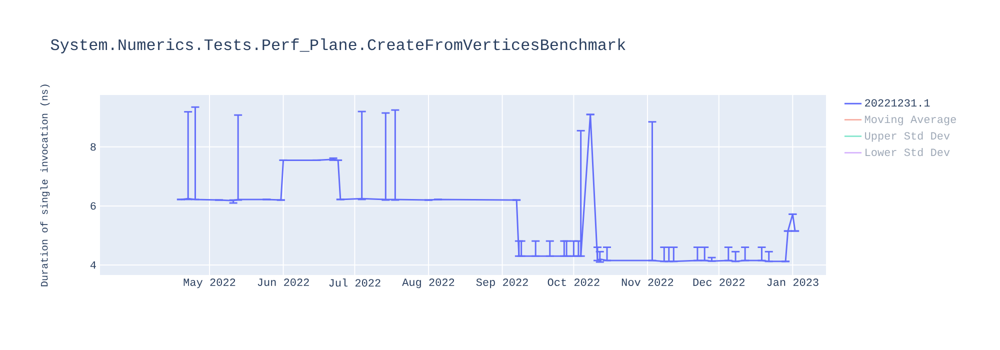 The width and height of the screenshot is (1000, 350). Describe the element at coordinates (908, 152) in the screenshot. I see `legend-label: Lower Std Dev` at that location.